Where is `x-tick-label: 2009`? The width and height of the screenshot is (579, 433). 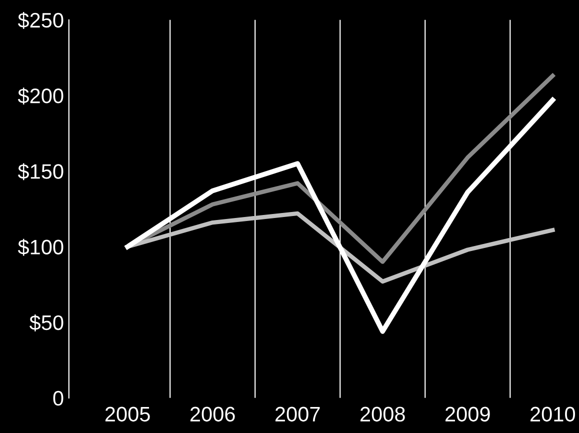 x-tick-label: 2009 is located at coordinates (468, 414).